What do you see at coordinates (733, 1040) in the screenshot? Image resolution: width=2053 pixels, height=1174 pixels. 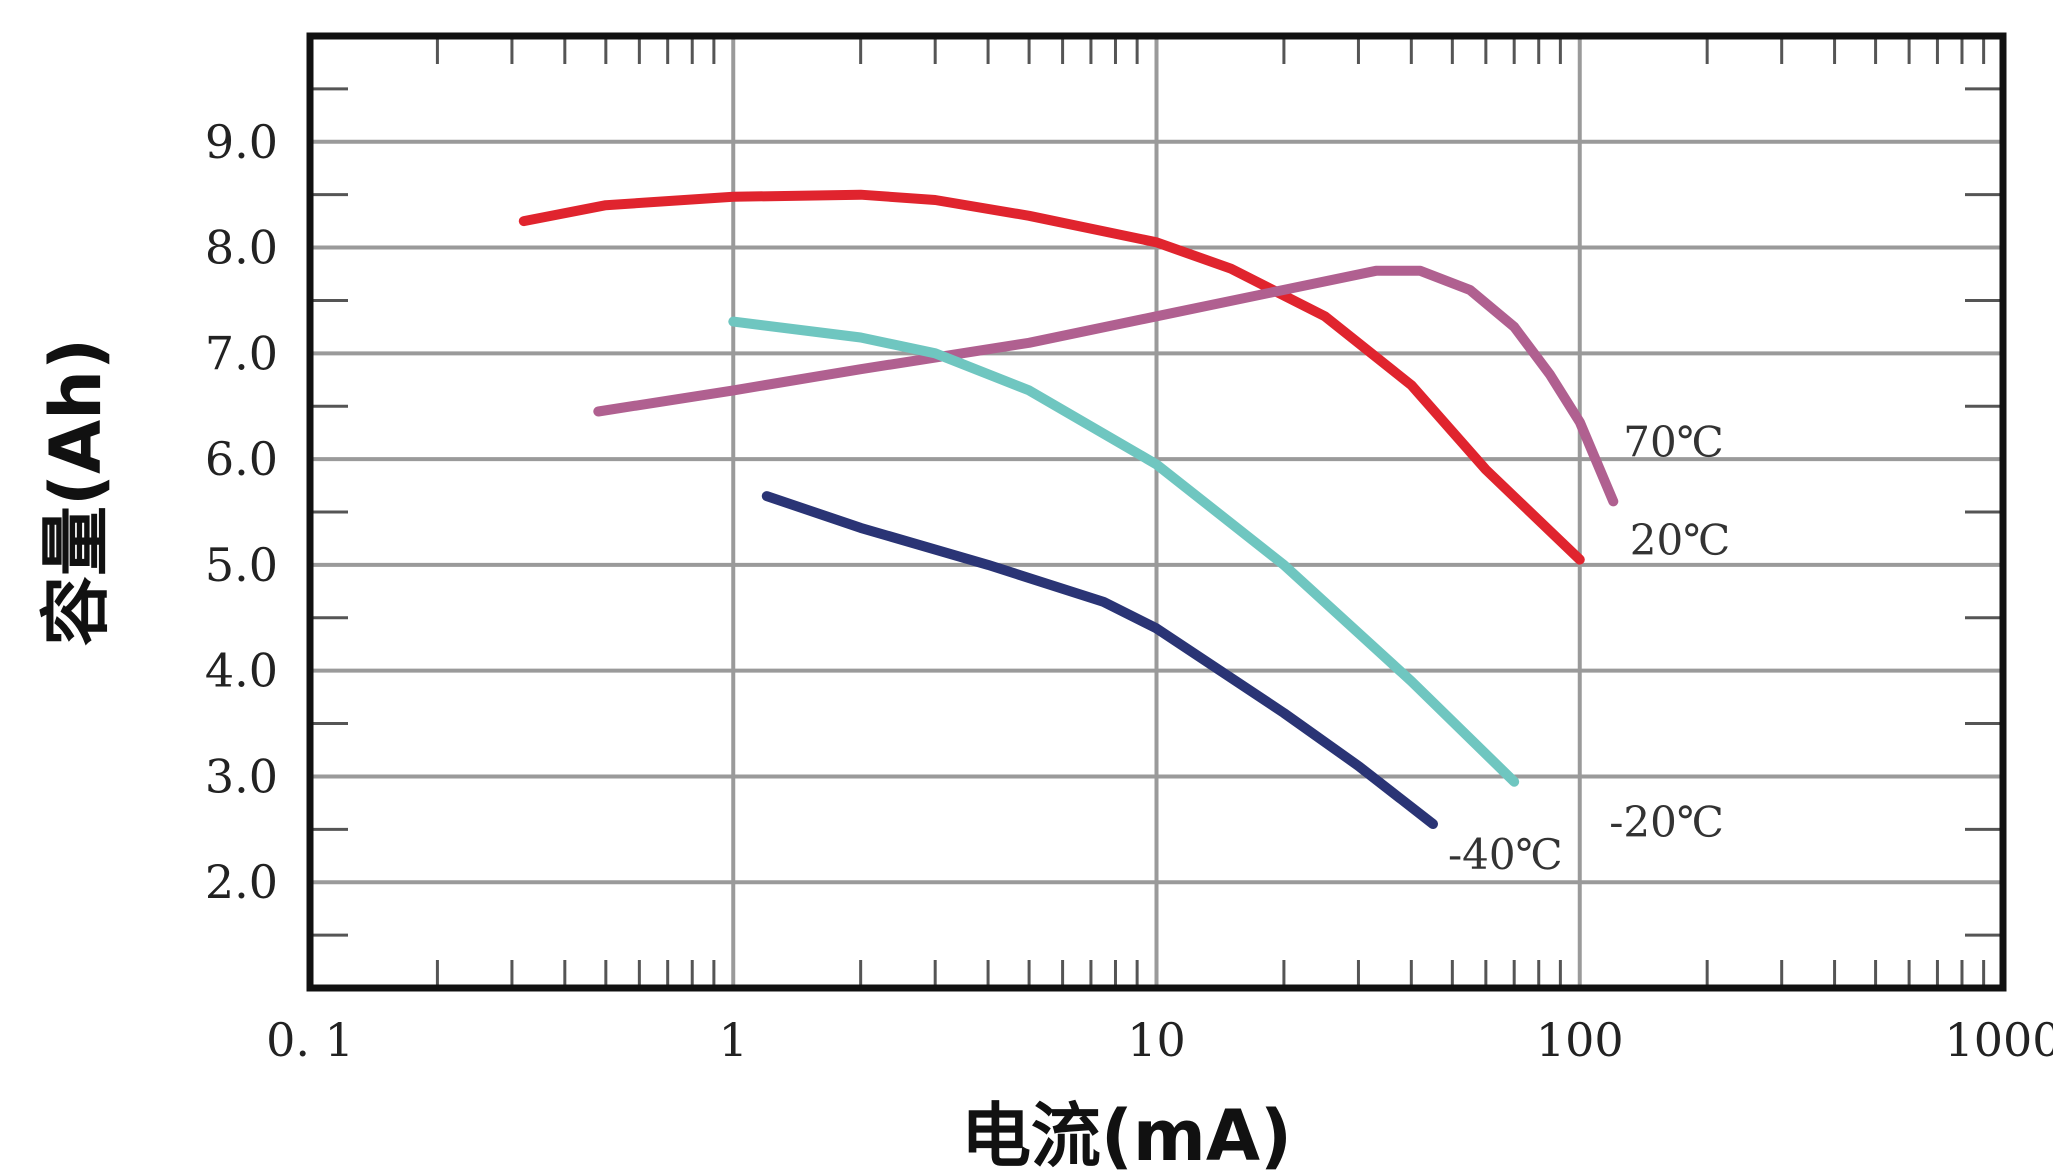 I see `x-tick-label: 1` at bounding box center [733, 1040].